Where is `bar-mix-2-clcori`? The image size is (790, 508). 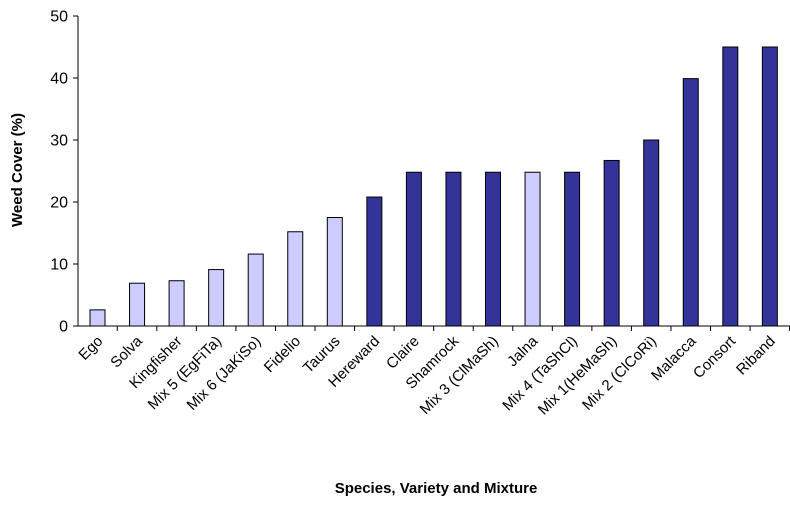 bar-mix-2-clcori is located at coordinates (651, 233).